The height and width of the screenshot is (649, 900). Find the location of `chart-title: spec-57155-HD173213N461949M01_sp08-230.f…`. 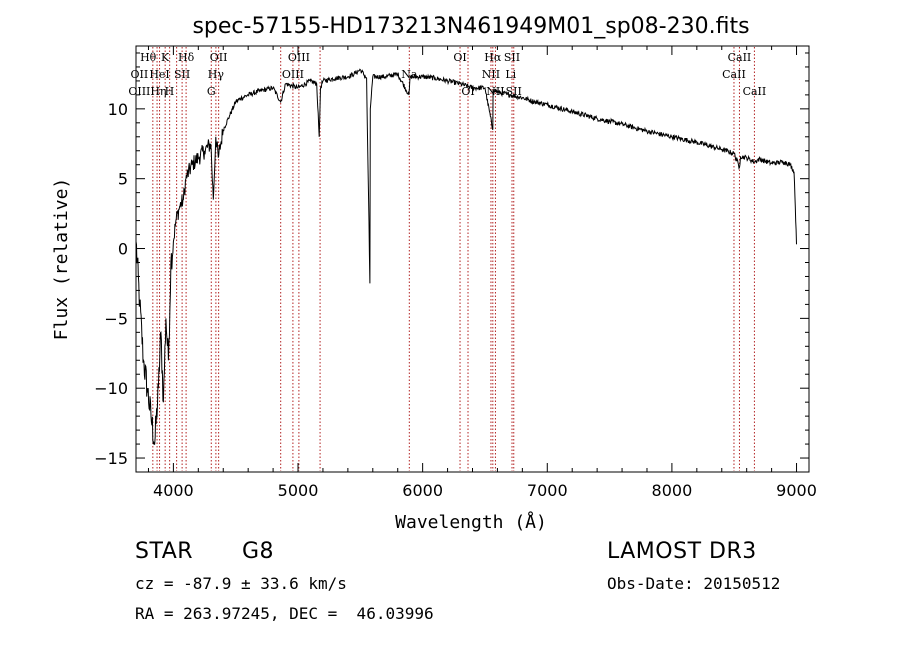

chart-title: spec-57155-HD173213N461949M01_sp08-230.f… is located at coordinates (470, 26).